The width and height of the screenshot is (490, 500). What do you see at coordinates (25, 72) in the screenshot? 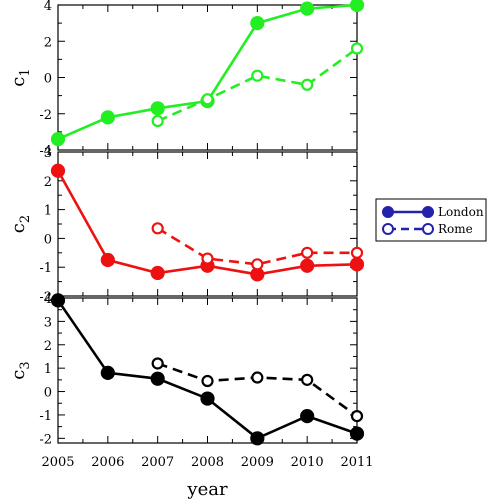
I see `y-axis-title-sub: 1` at bounding box center [25, 72].